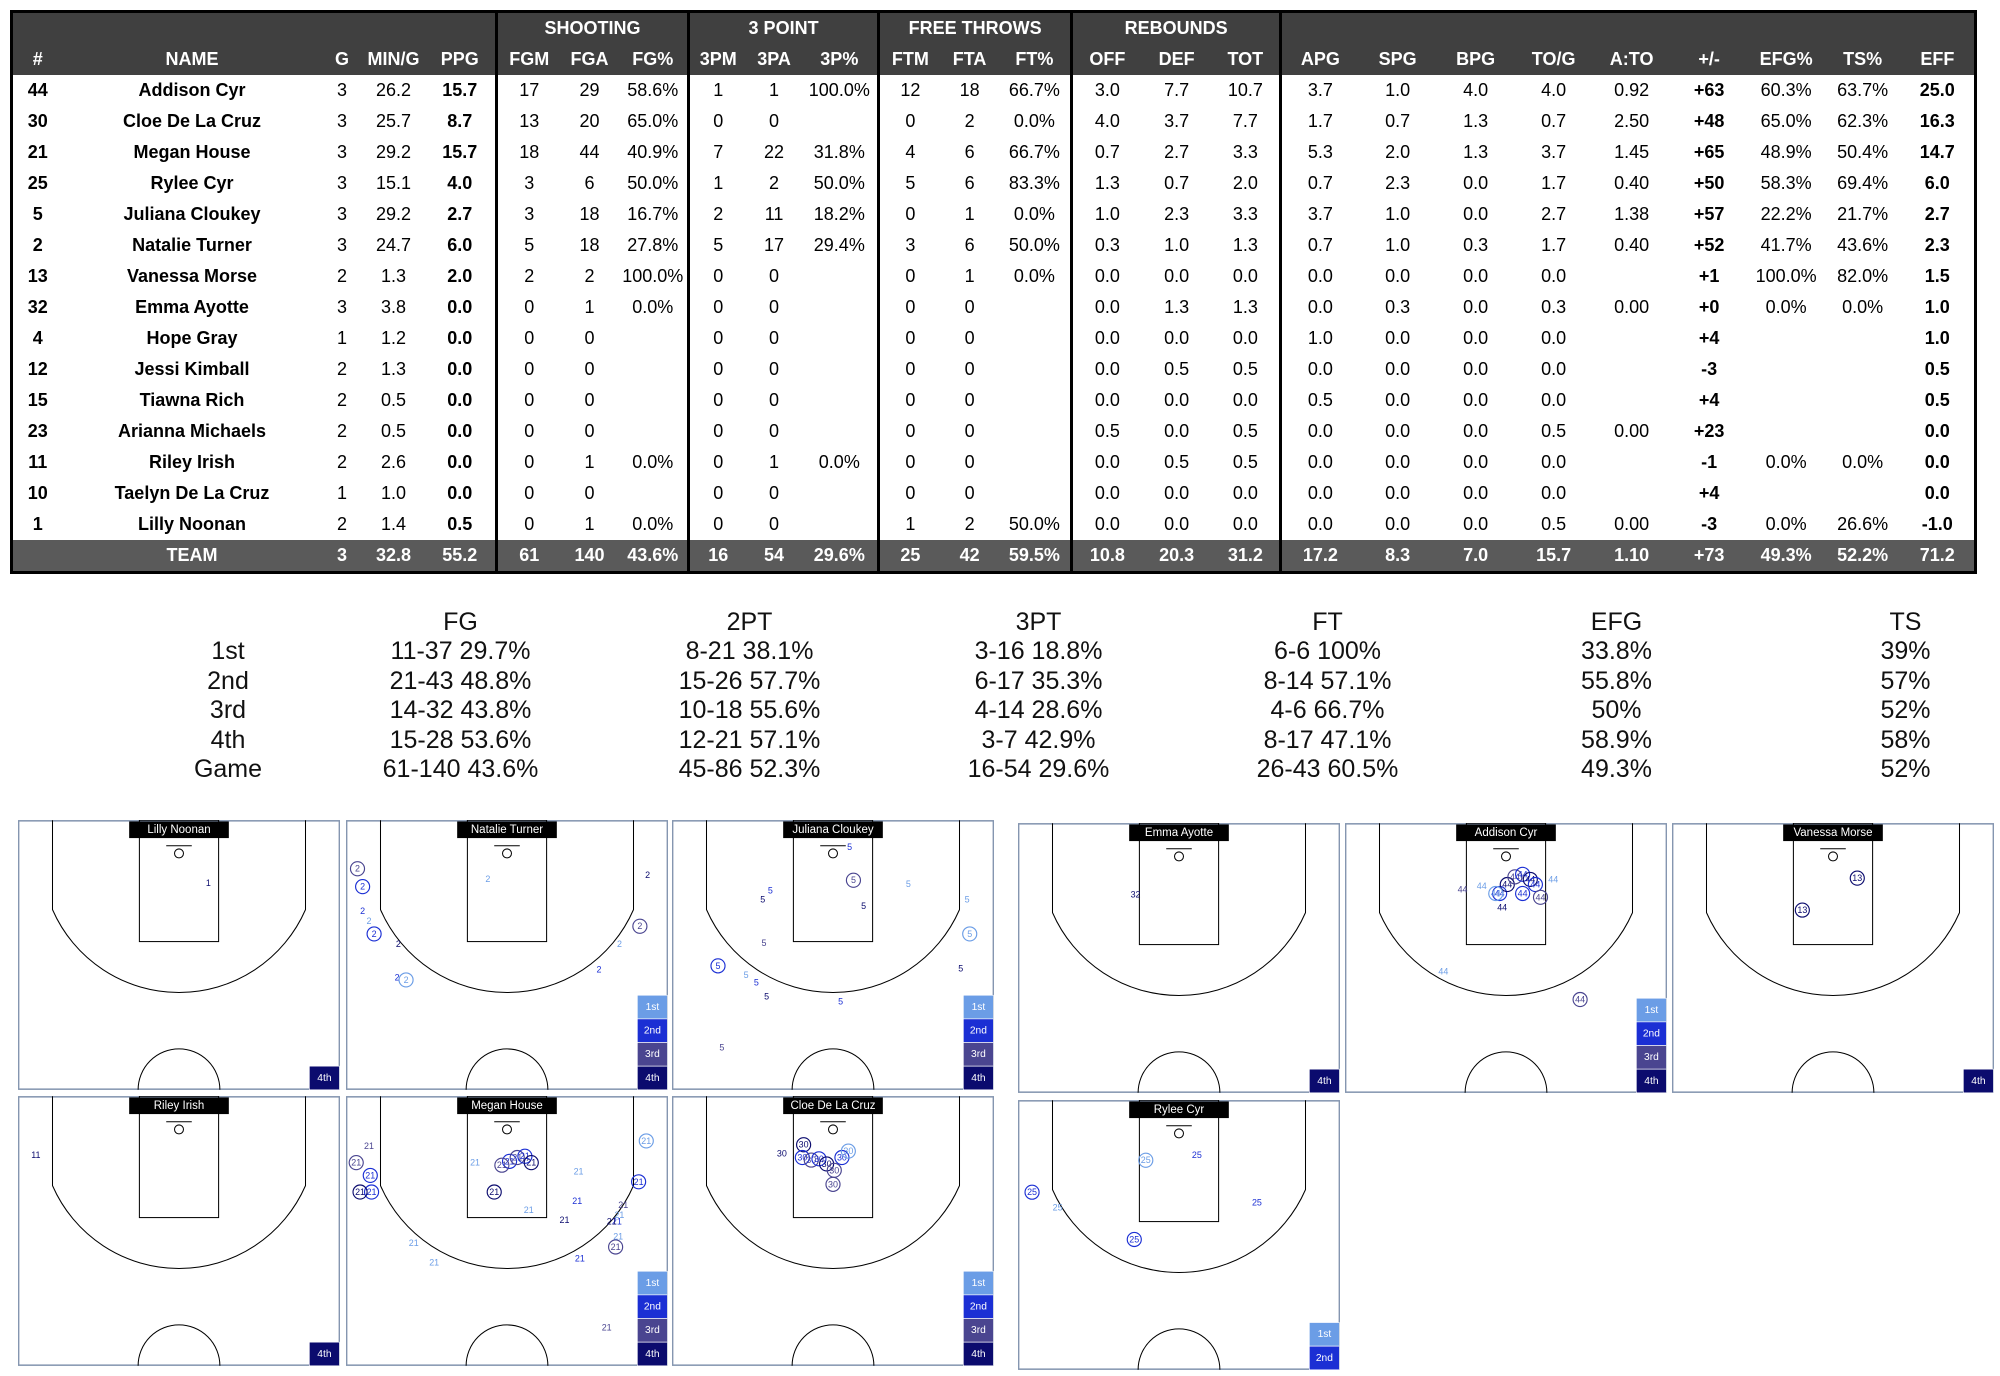  I want to click on cell: Riley Irish, so click(192, 462).